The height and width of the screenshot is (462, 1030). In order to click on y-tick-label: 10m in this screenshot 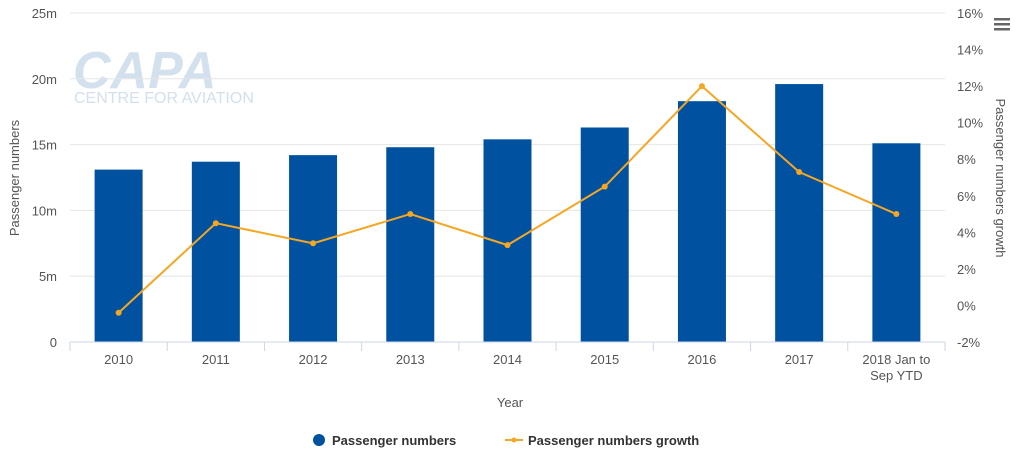, I will do `click(44, 210)`.